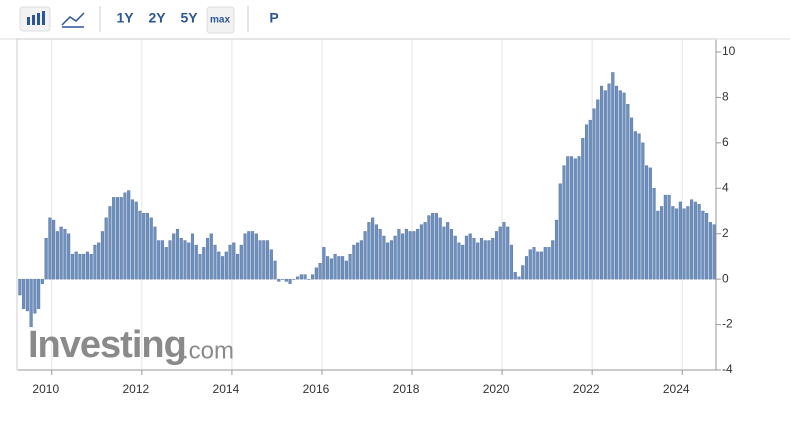 This screenshot has height=422, width=790. Describe the element at coordinates (727, 324) in the screenshot. I see `y-tick-label: -2` at that location.